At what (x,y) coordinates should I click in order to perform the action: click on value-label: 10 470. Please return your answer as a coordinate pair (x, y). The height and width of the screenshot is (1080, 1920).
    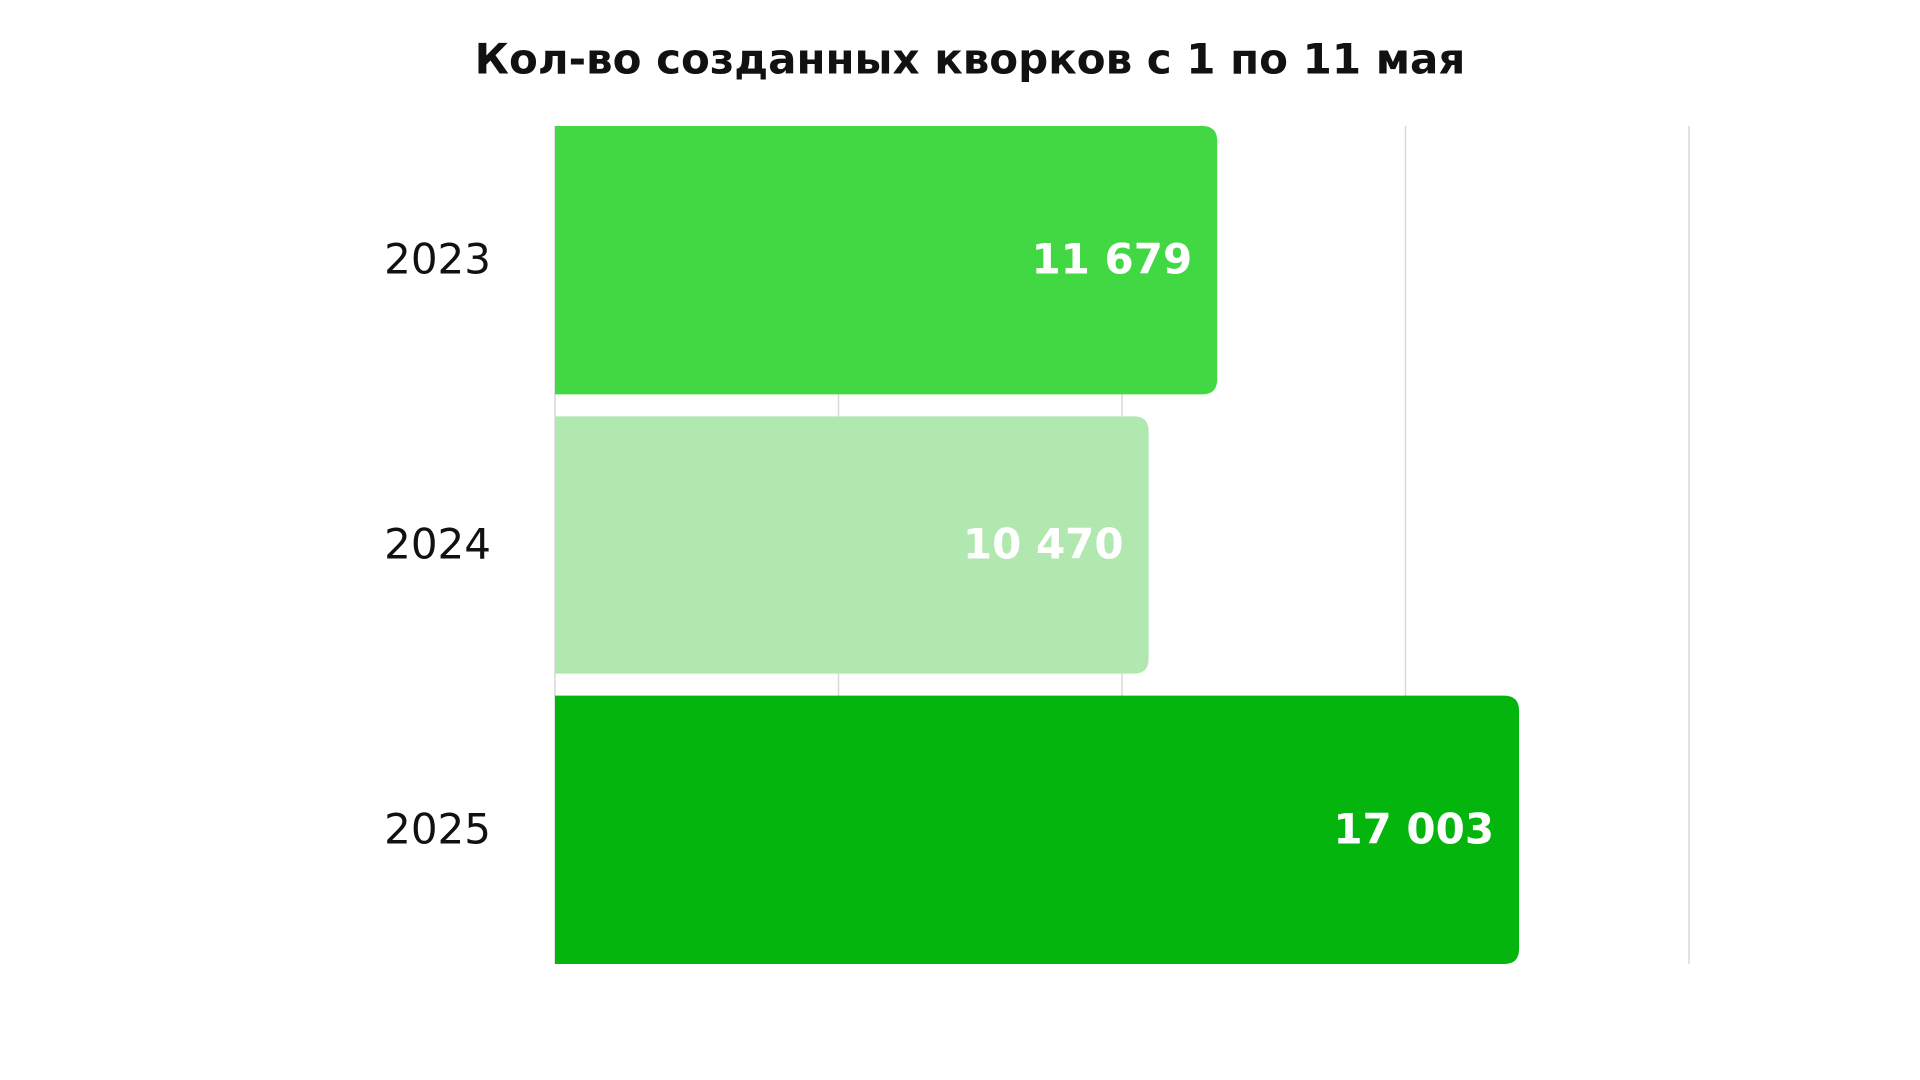
    Looking at the image, I should click on (1043, 544).